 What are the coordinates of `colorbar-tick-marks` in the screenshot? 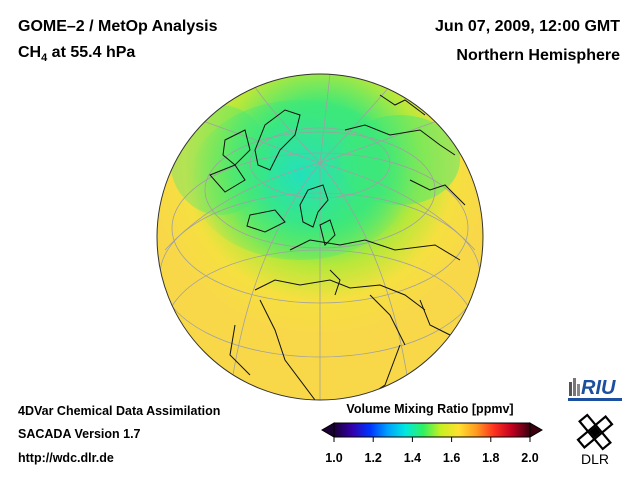 It's located at (432, 439).